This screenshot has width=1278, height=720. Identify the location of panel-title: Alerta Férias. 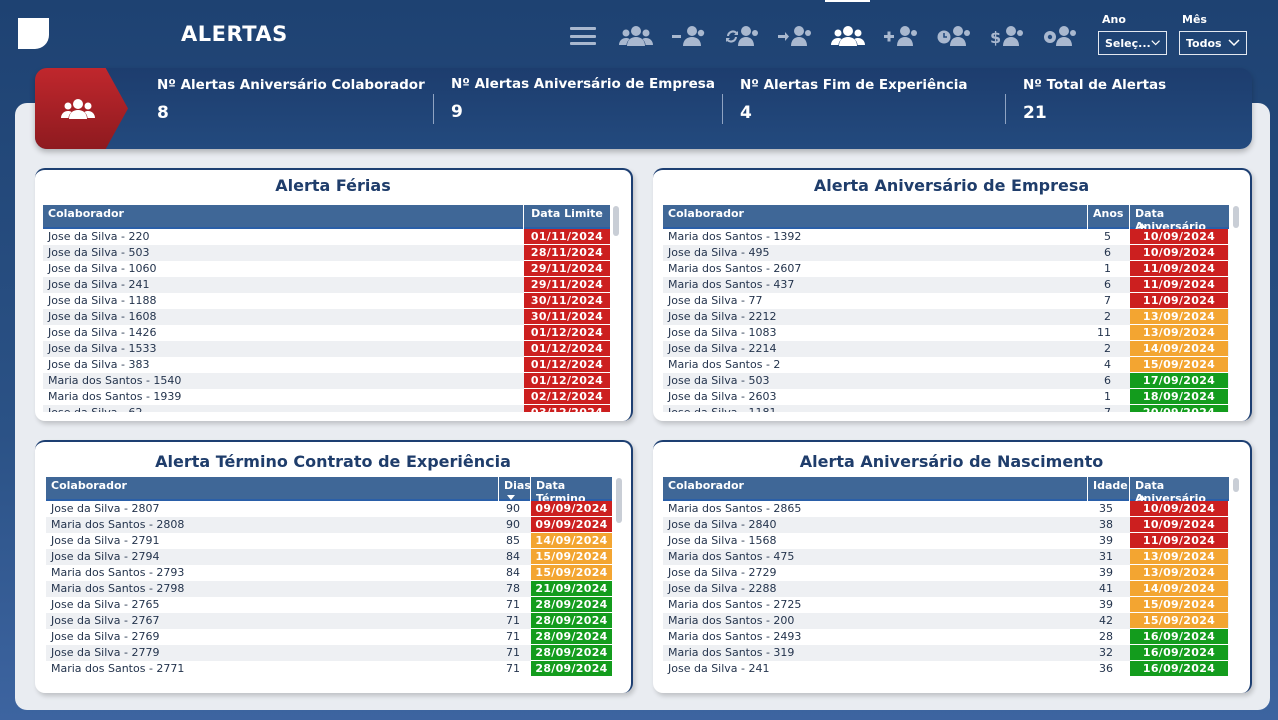
(333, 185).